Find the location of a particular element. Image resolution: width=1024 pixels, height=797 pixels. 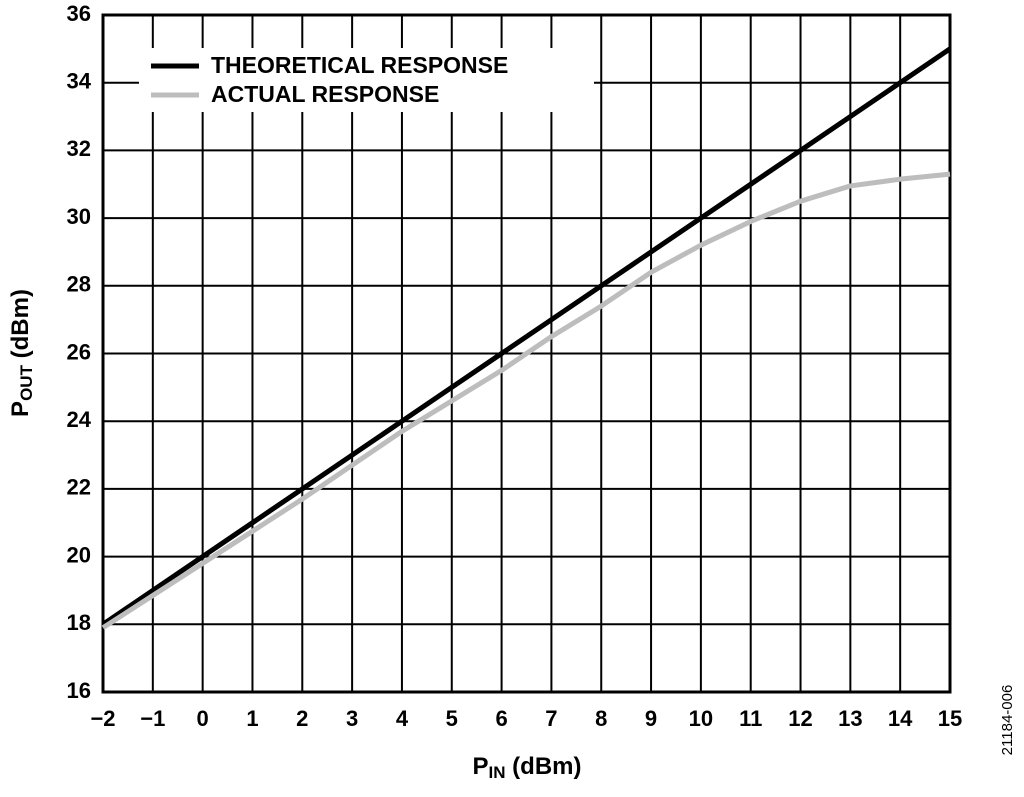

x-tick-label: 10 is located at coordinates (701, 718).